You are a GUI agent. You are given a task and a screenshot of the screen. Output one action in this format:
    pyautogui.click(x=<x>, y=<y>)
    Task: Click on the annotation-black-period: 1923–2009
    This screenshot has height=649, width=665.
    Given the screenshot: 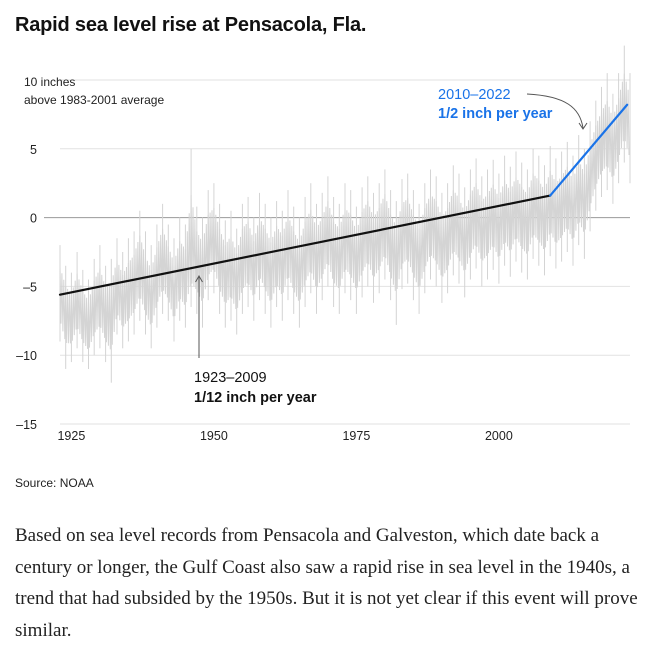 What is the action you would take?
    pyautogui.click(x=230, y=378)
    